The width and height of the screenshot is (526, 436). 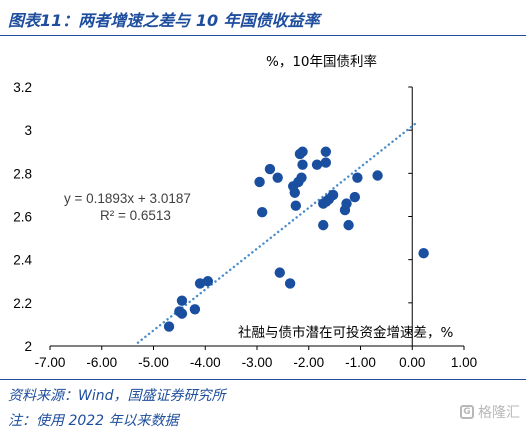 I want to click on x-tick-label: -2.00, so click(x=308, y=362).